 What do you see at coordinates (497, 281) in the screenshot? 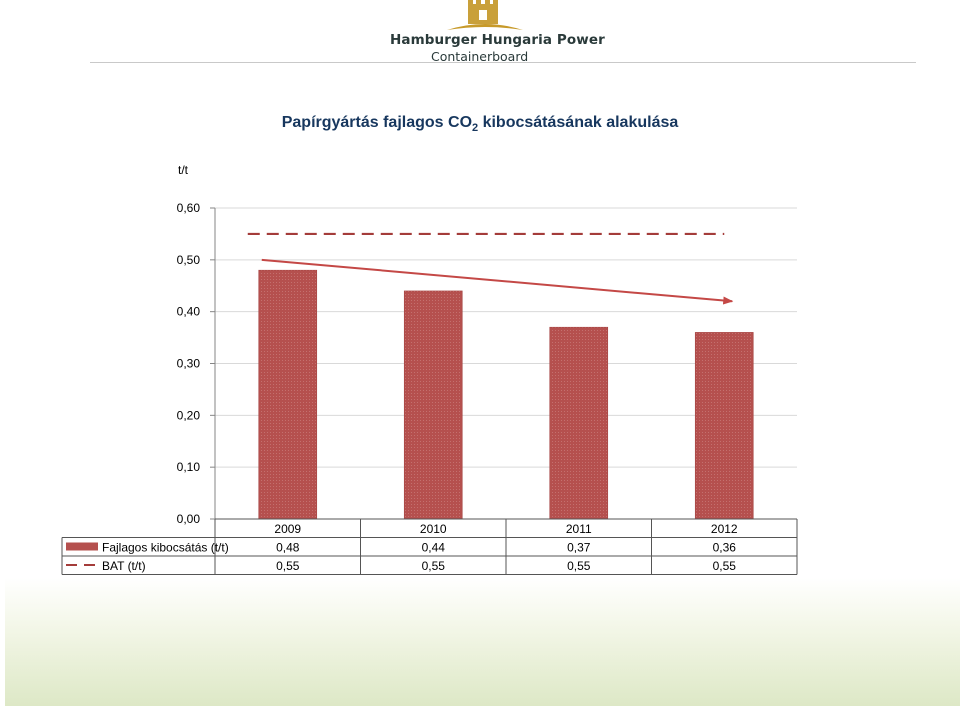
I see `trend-arrow` at bounding box center [497, 281].